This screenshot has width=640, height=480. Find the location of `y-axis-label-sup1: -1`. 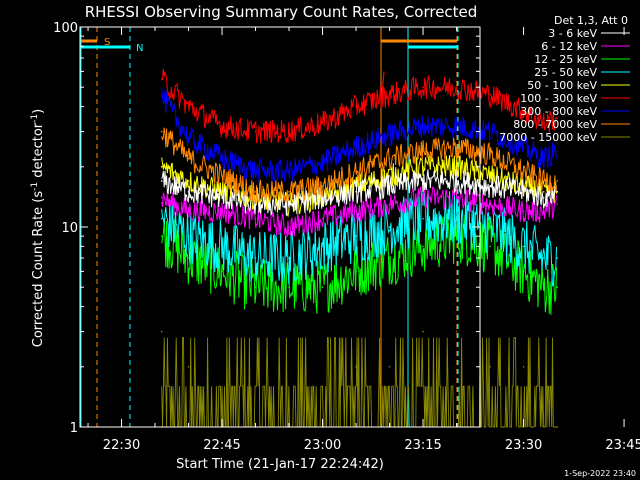

y-axis-label-sup1: -1 is located at coordinates (35, 186).